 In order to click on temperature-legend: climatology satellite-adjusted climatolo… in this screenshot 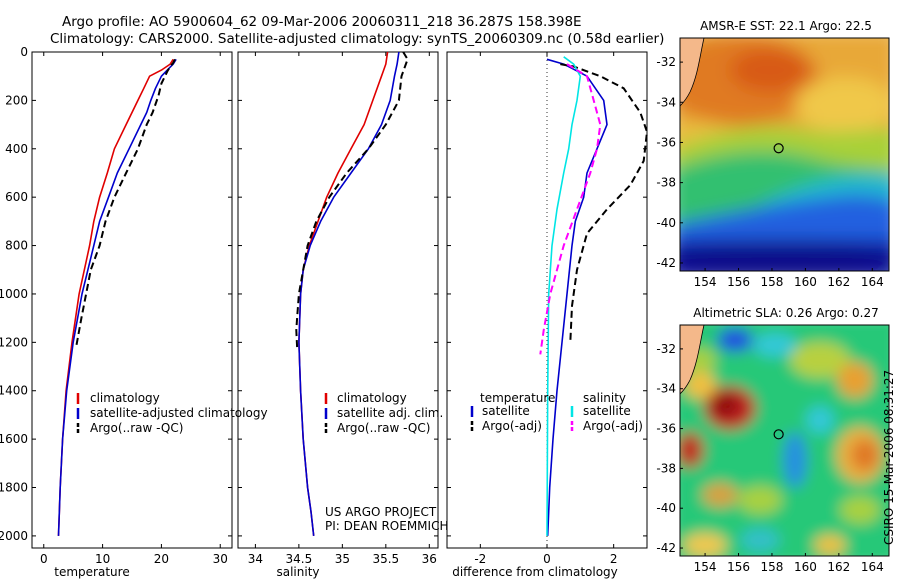, I will do `click(172, 413)`.